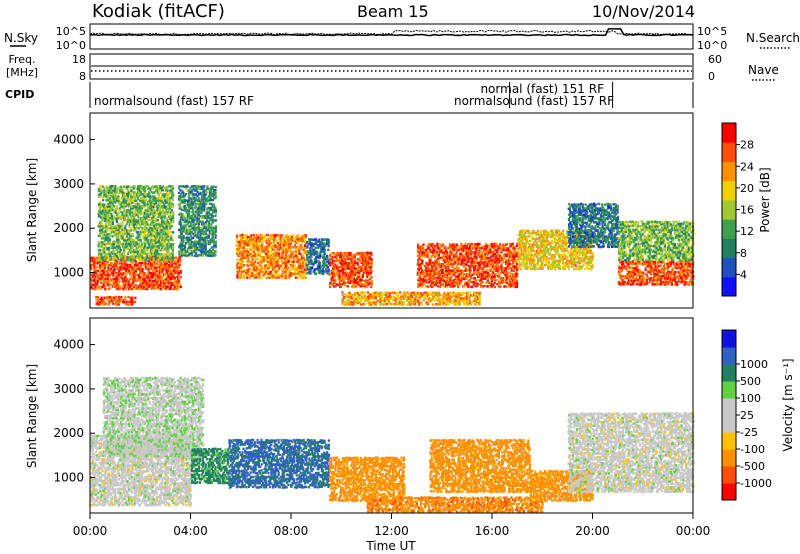 The width and height of the screenshot is (800, 554). What do you see at coordinates (391, 32) in the screenshot?
I see `nsearch-trace` at bounding box center [391, 32].